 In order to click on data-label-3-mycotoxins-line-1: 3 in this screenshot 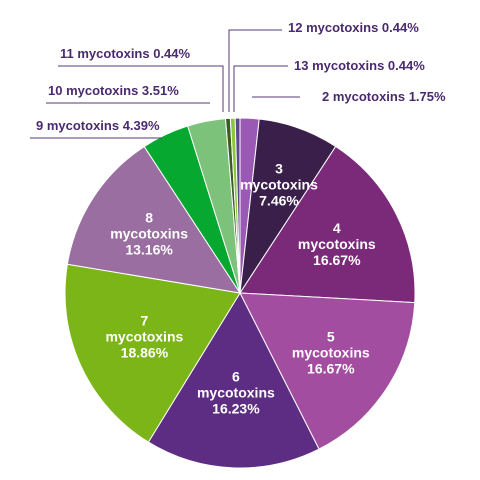, I will do `click(279, 168)`.